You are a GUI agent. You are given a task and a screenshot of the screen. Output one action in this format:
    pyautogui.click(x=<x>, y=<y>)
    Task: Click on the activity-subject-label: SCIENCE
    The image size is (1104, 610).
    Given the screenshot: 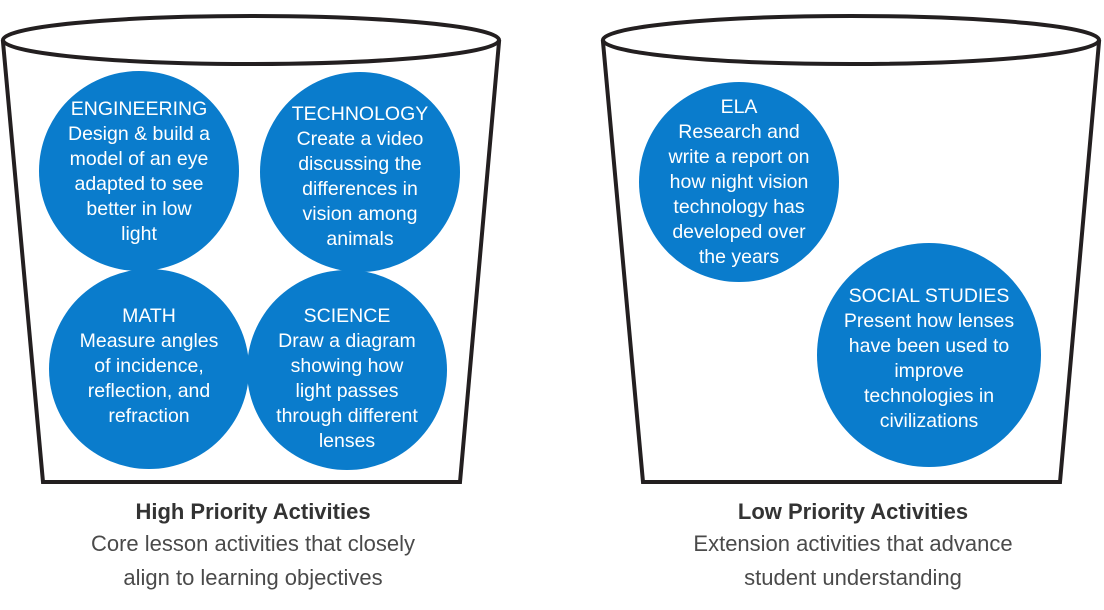 What is the action you would take?
    pyautogui.click(x=347, y=316)
    